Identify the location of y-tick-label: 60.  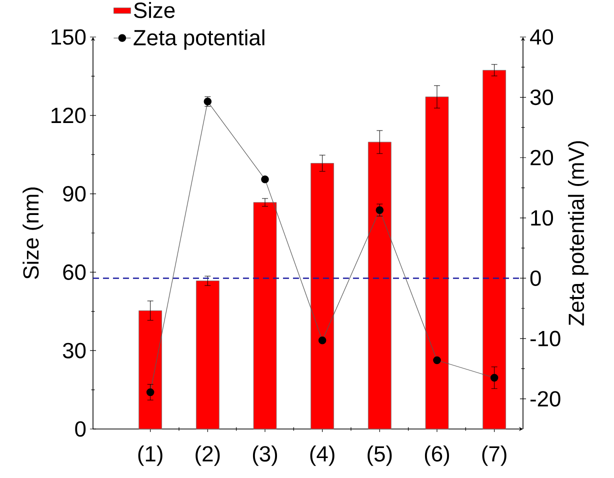
(74, 272).